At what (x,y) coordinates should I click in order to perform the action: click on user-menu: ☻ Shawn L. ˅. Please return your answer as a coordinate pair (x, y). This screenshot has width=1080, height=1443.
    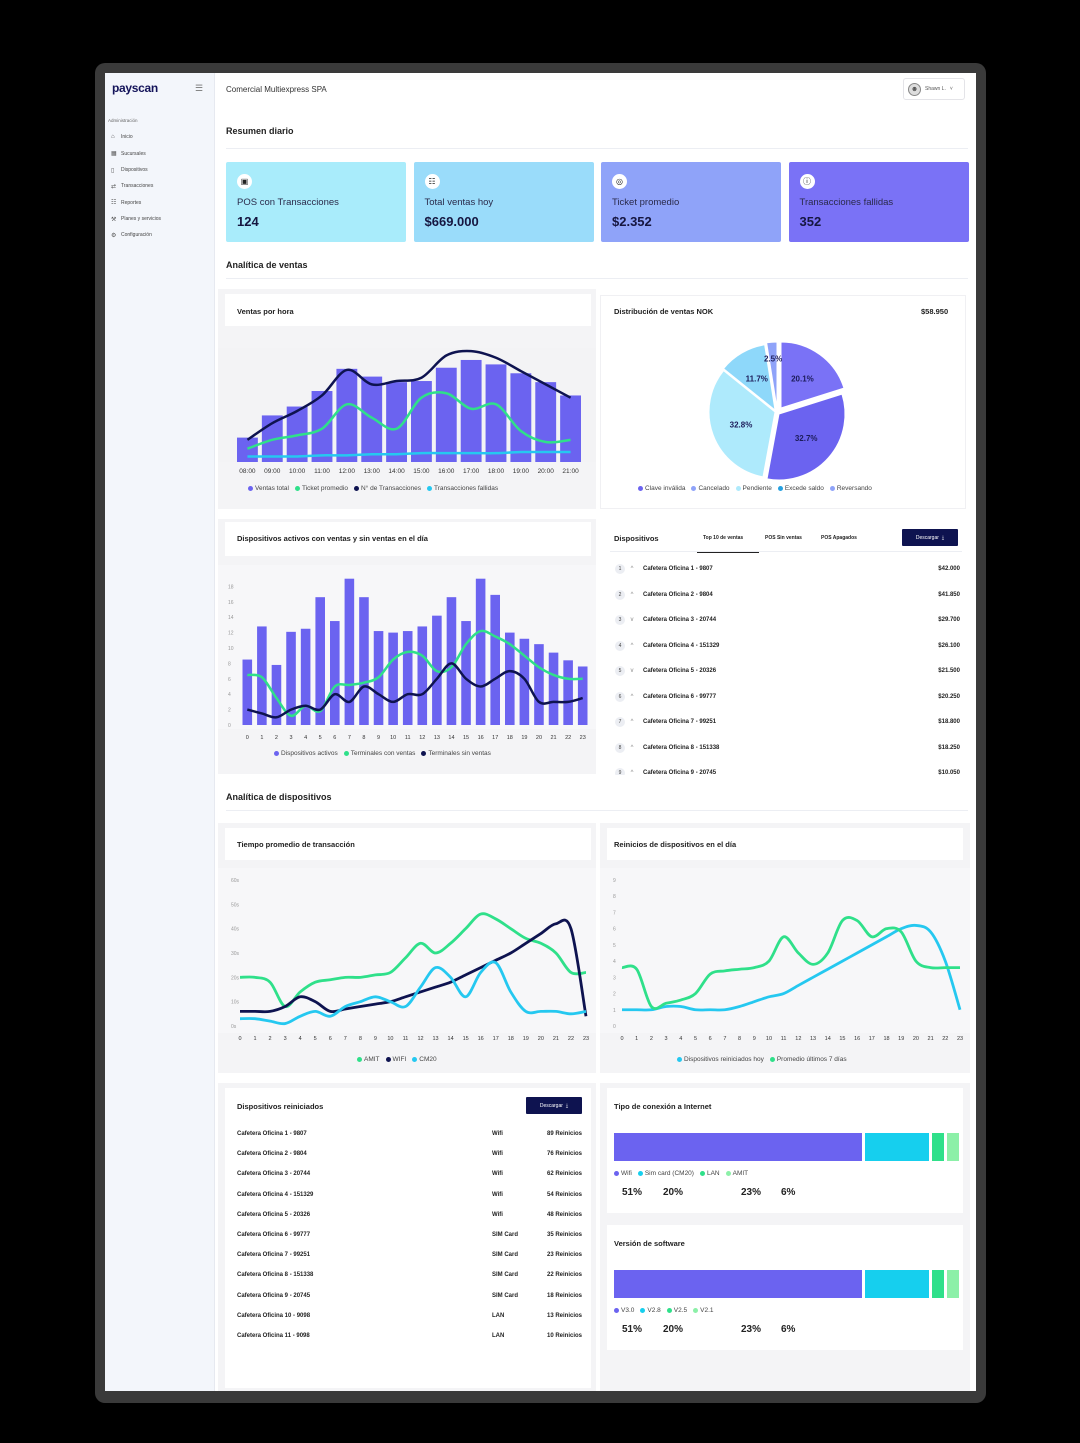
    Looking at the image, I should click on (934, 89).